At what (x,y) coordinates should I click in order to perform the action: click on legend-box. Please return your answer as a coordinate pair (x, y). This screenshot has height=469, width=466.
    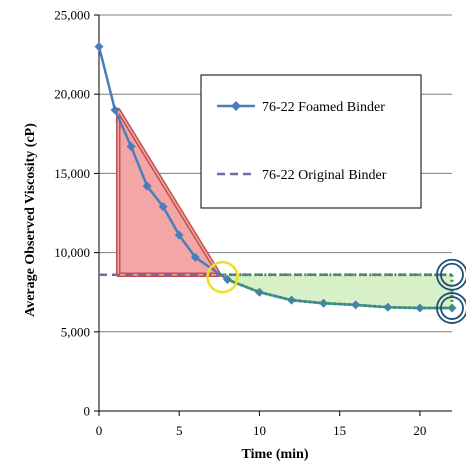
    Looking at the image, I should click on (311, 141).